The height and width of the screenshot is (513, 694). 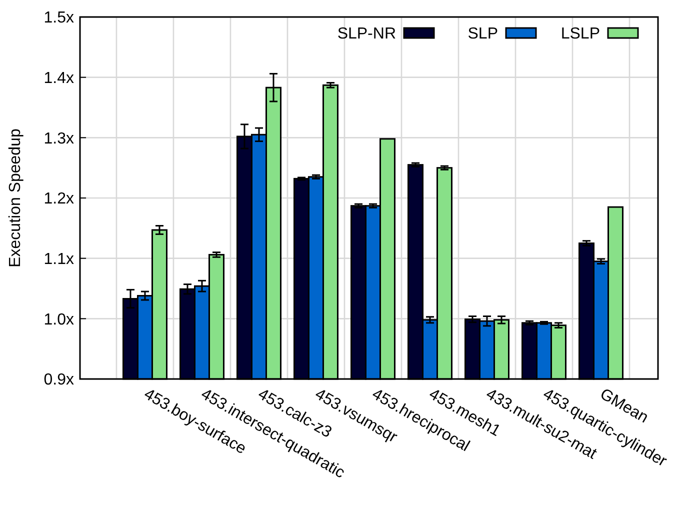 I want to click on legend-label: SLP-NR, so click(x=366, y=34).